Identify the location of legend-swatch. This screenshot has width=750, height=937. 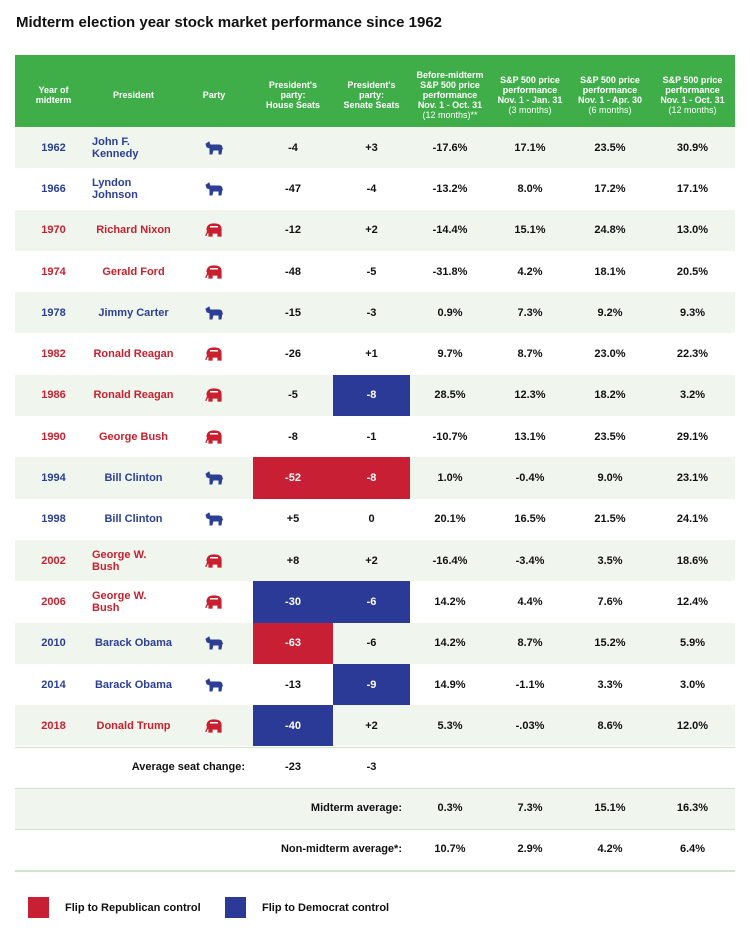
(235, 907).